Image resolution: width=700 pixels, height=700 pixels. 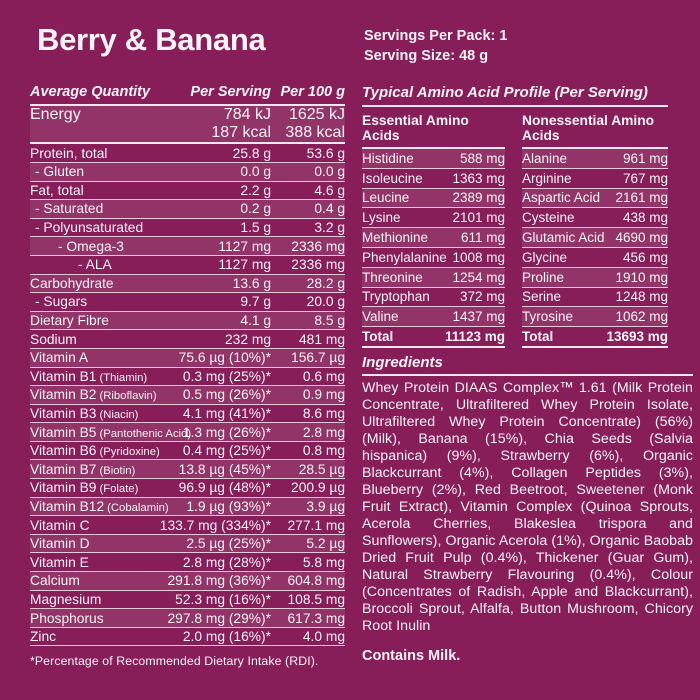 What do you see at coordinates (435, 46) in the screenshot?
I see `serving-info: Servings Per Pack: 1 Serving Size: 48 g` at bounding box center [435, 46].